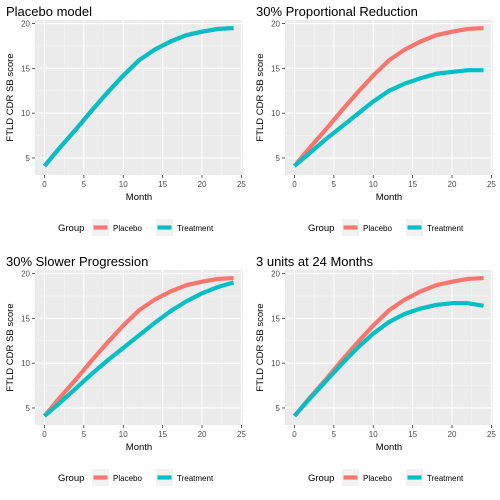  Describe the element at coordinates (77, 261) in the screenshot. I see `chart-title: 30% Slower Progression` at that location.